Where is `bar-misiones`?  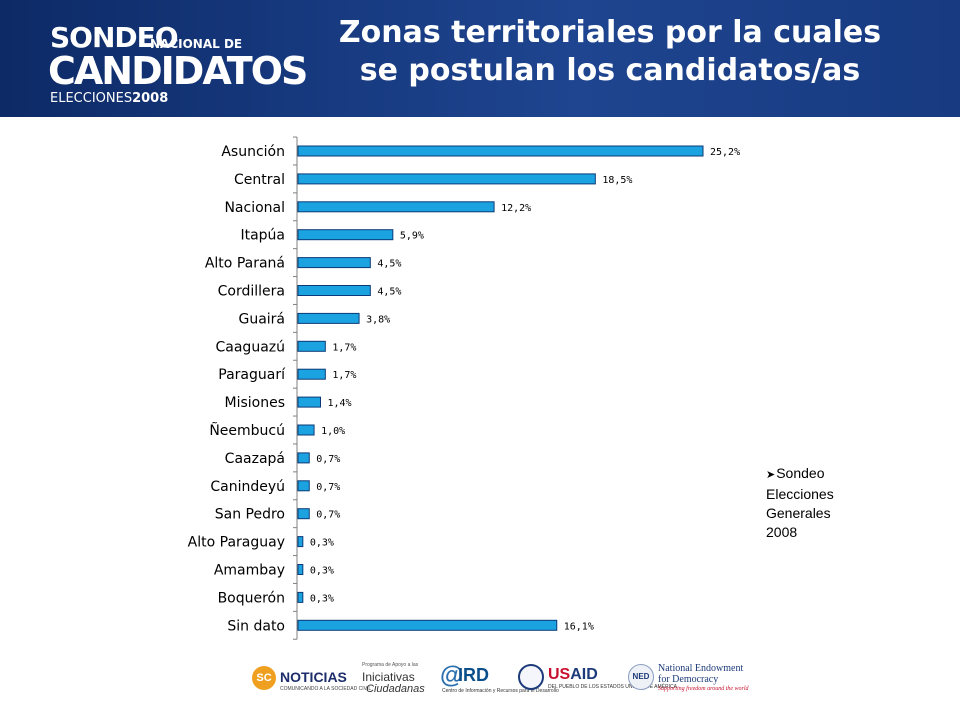
bar-misiones is located at coordinates (309, 402).